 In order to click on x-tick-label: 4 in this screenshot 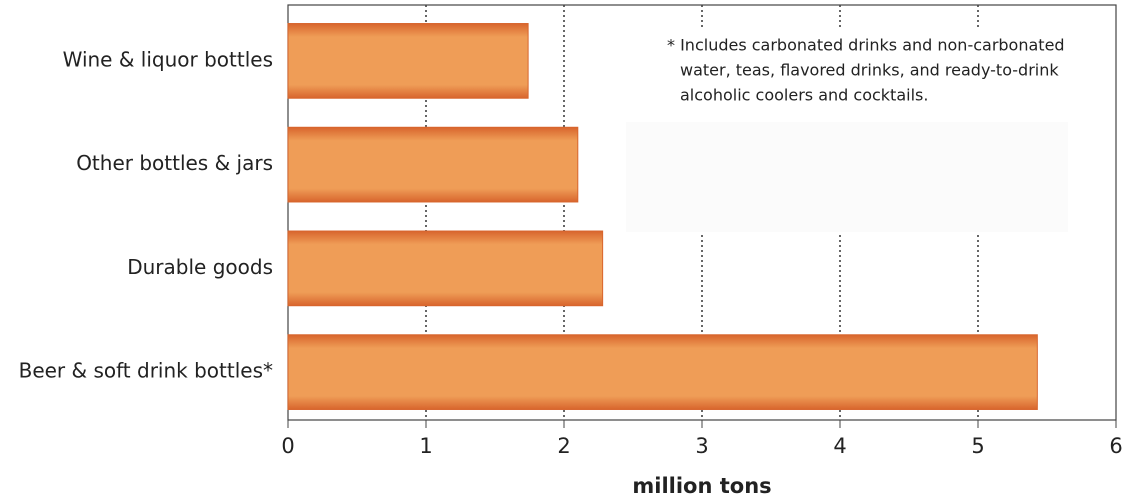, I will do `click(839, 446)`.